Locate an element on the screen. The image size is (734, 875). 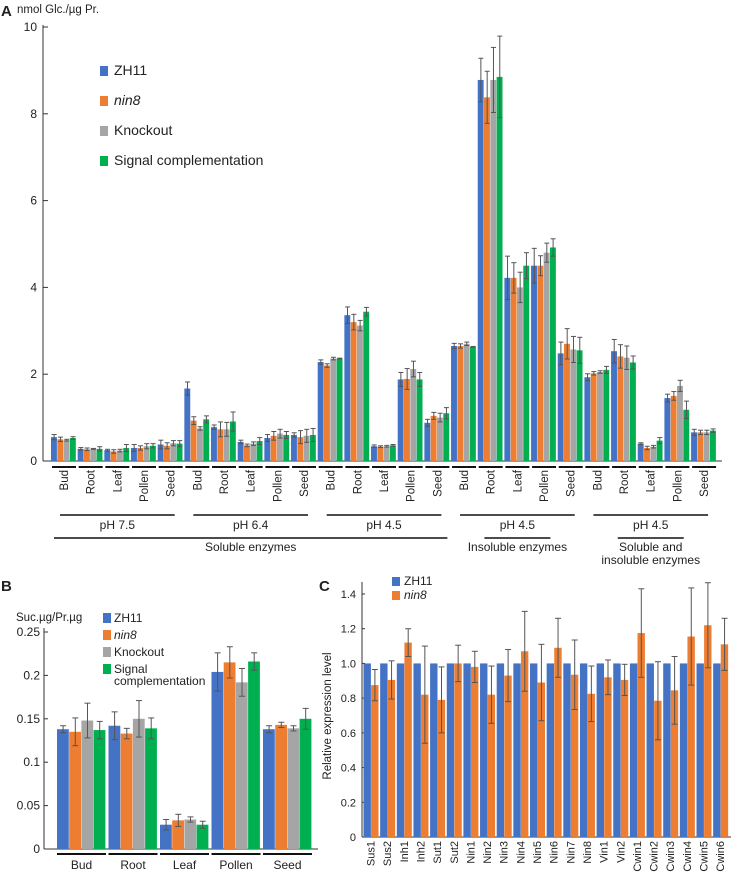
y-tick-label: 0.1 is located at coordinates (31, 762).